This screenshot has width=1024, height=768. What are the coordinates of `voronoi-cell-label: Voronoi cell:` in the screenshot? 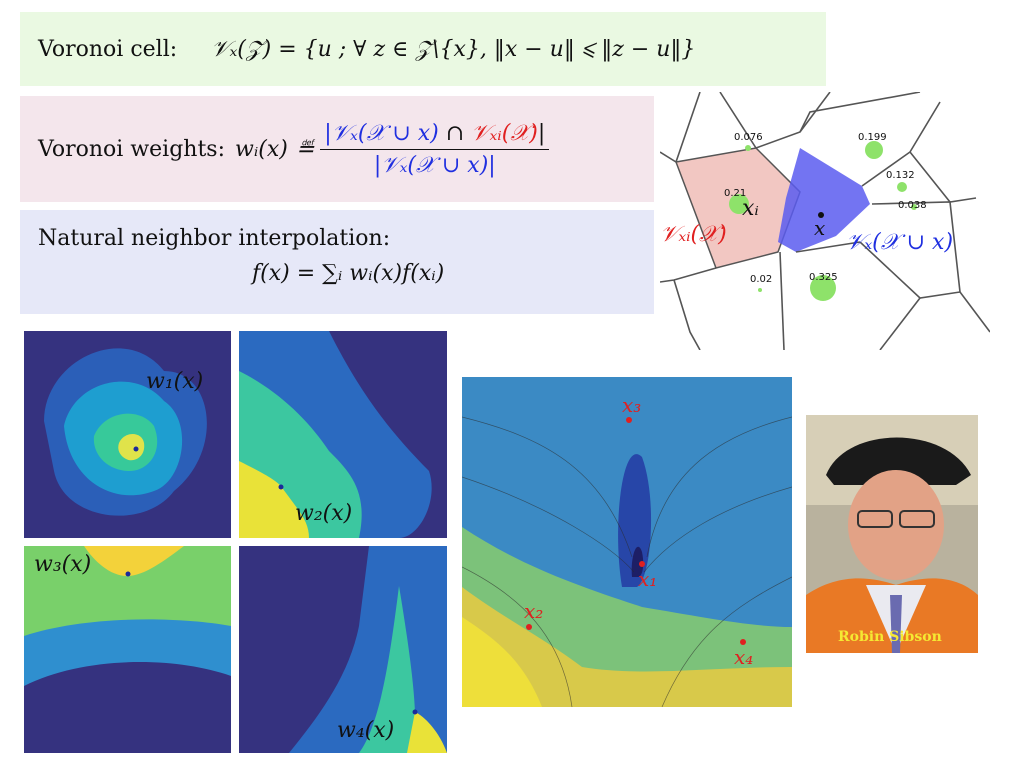 It's located at (108, 49).